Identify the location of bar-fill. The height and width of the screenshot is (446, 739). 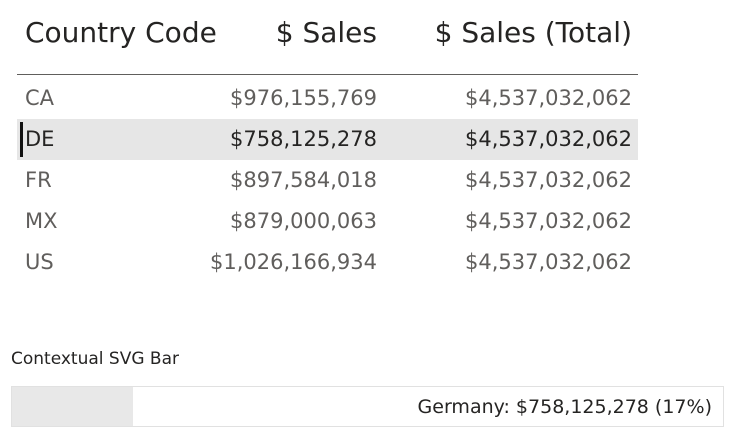
(72, 406).